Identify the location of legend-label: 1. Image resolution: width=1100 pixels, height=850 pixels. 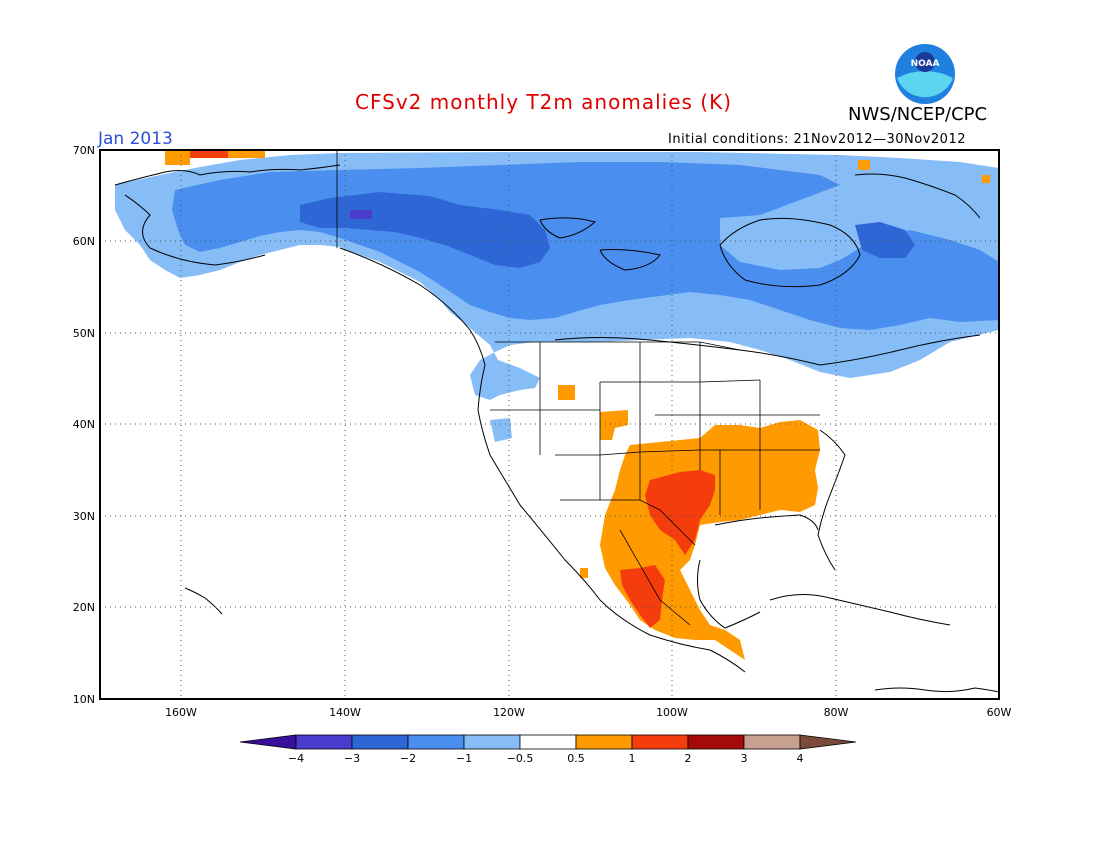
(632, 758).